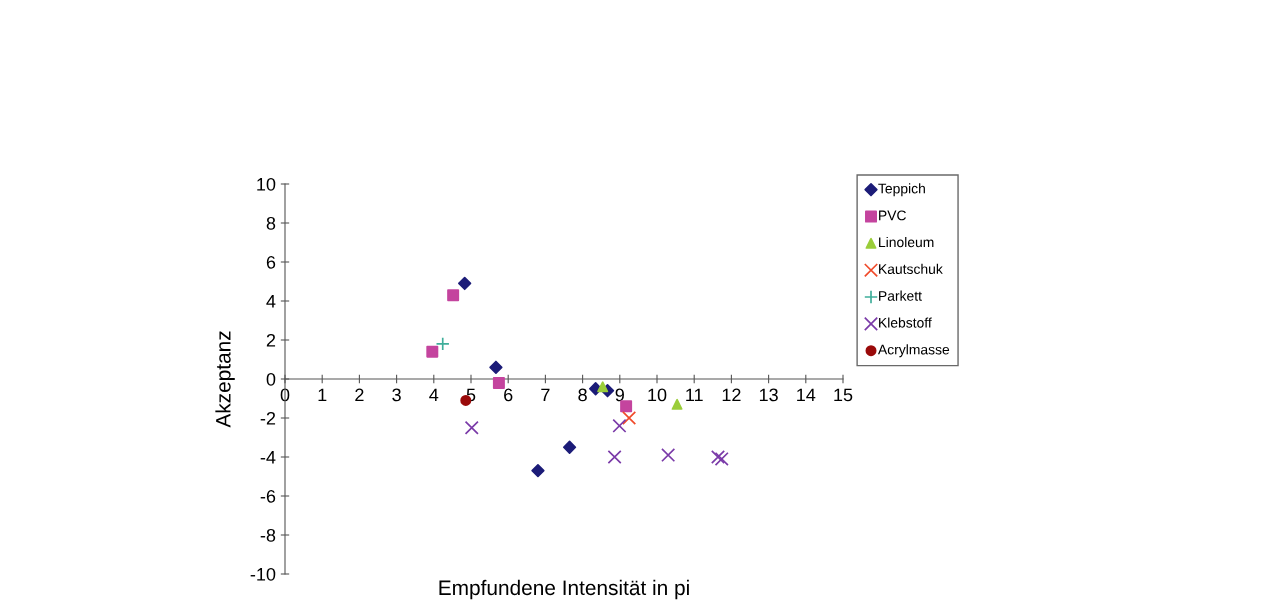 Image resolution: width=1274 pixels, height=601 pixels. What do you see at coordinates (263, 574) in the screenshot?
I see `y-tick-label: -10` at bounding box center [263, 574].